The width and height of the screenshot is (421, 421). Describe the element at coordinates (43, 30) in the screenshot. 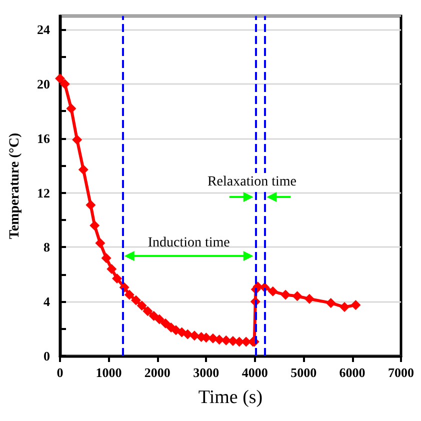

I see `y-tick-label: 24` at that location.